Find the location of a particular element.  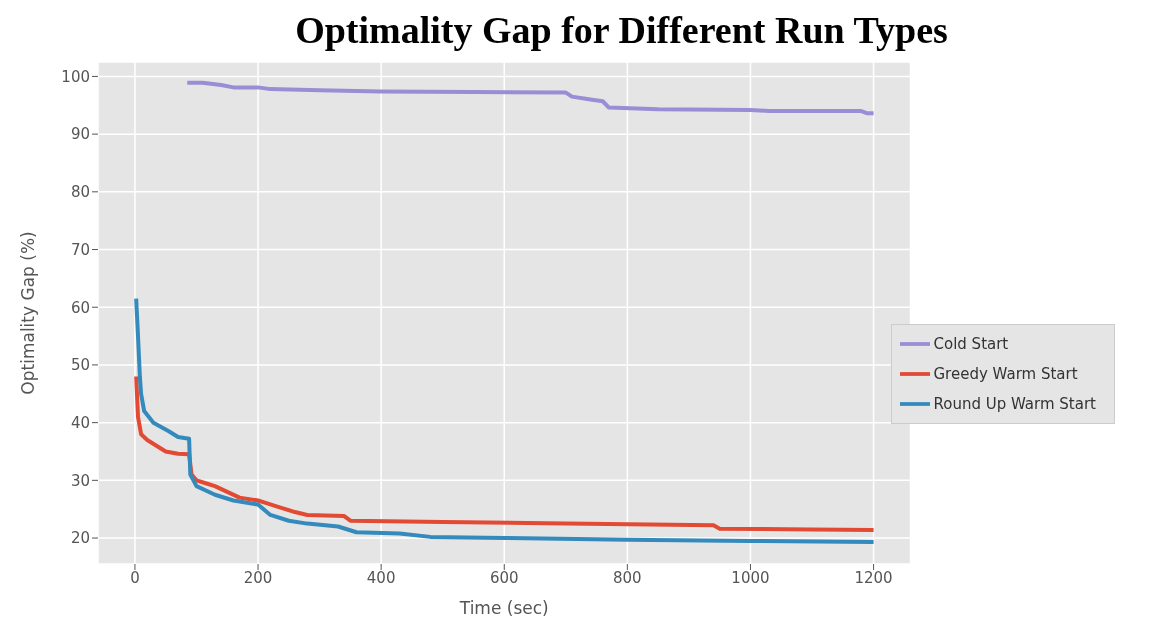

y-tick-label: 90 is located at coordinates (80, 134).